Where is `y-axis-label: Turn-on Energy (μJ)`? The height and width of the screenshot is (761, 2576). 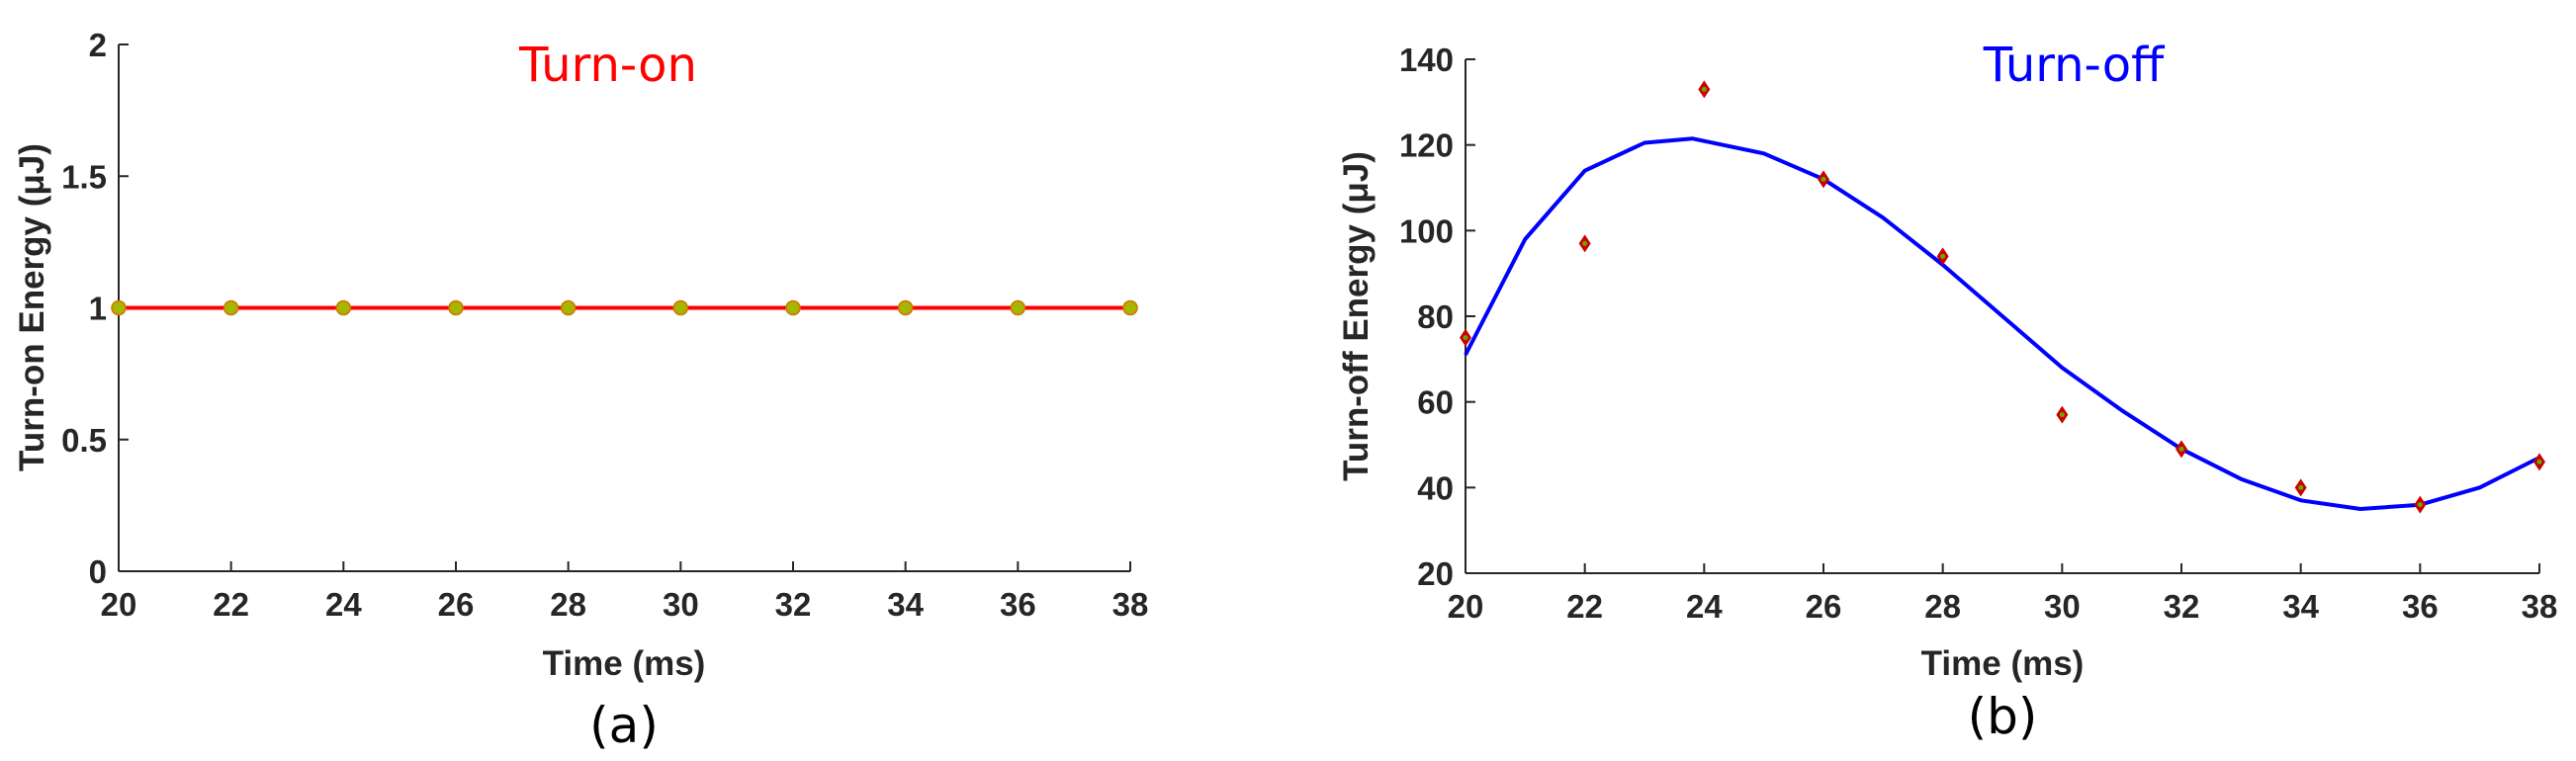 y-axis-label: Turn-on Energy (μJ) is located at coordinates (32, 307).